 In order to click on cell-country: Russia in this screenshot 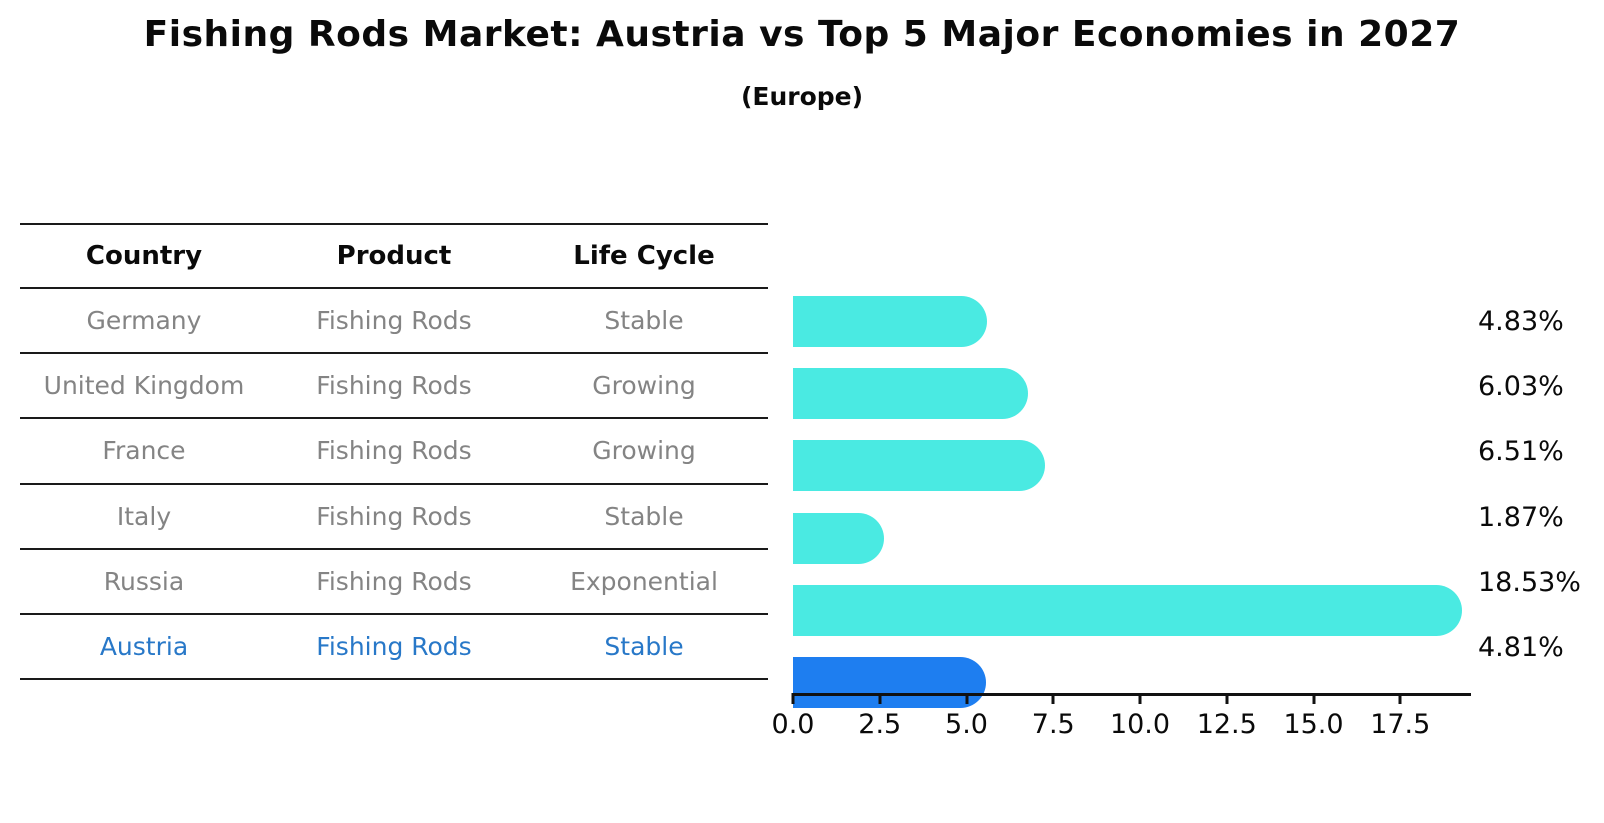, I will do `click(144, 581)`.